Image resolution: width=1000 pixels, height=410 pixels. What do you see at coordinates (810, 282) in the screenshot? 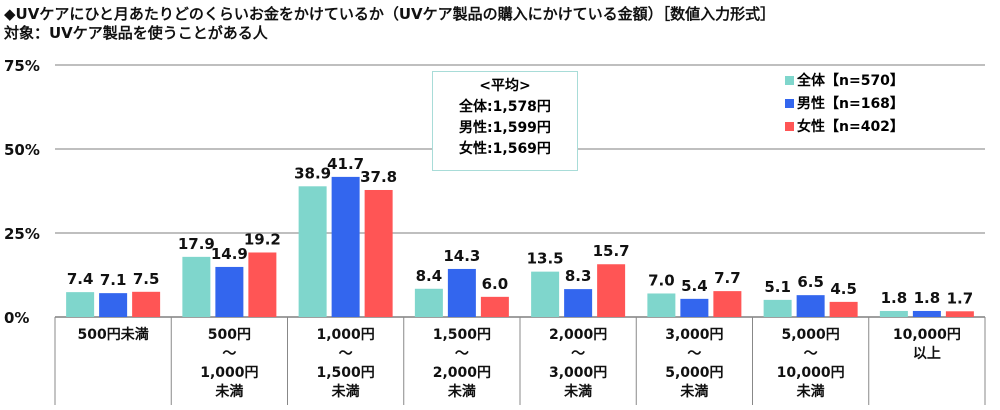
I see `data-label: 6.5` at bounding box center [810, 282].